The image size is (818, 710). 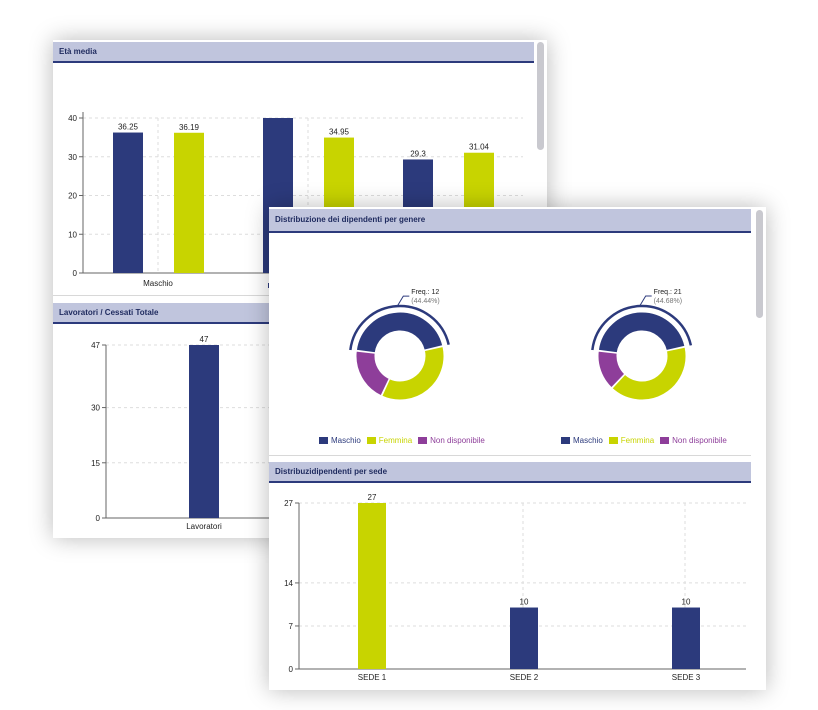 What do you see at coordinates (204, 526) in the screenshot?
I see `x-tick-label: Lavoratori` at bounding box center [204, 526].